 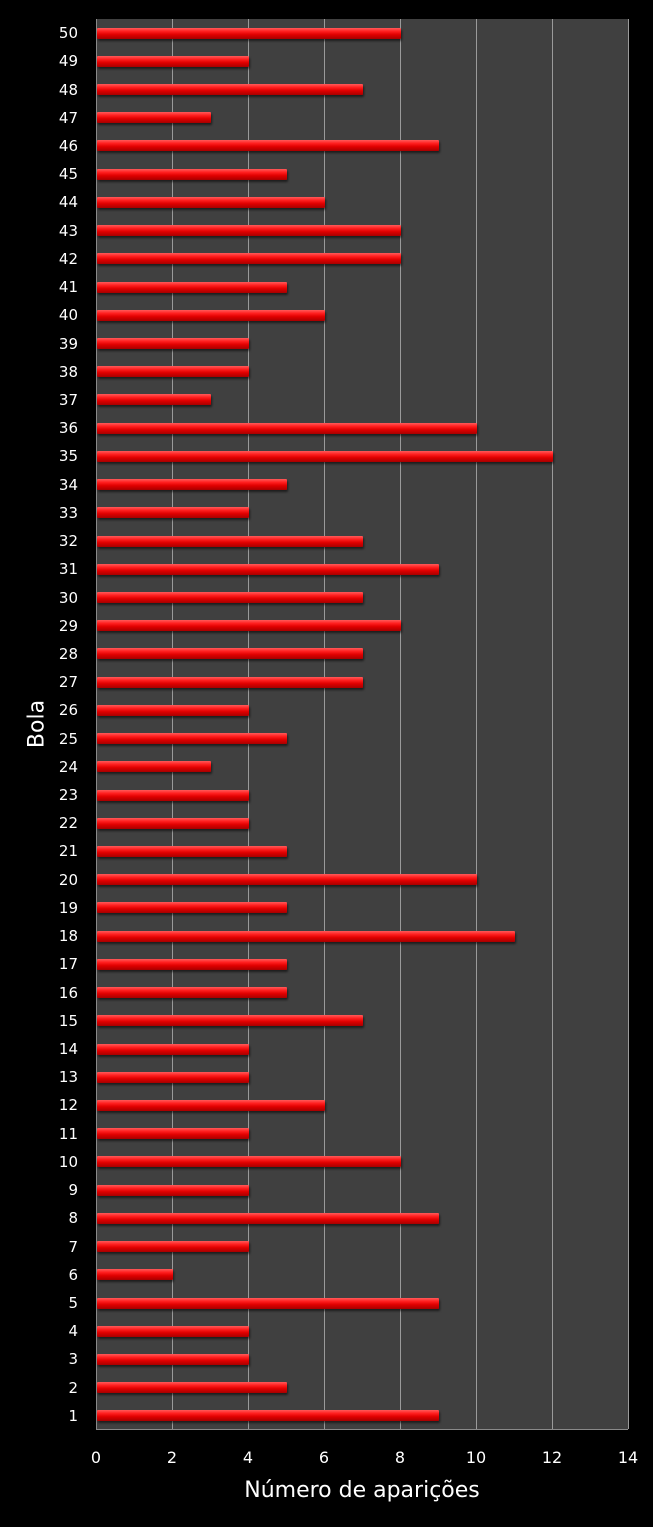 What do you see at coordinates (68, 992) in the screenshot?
I see `y-tick-label: 16` at bounding box center [68, 992].